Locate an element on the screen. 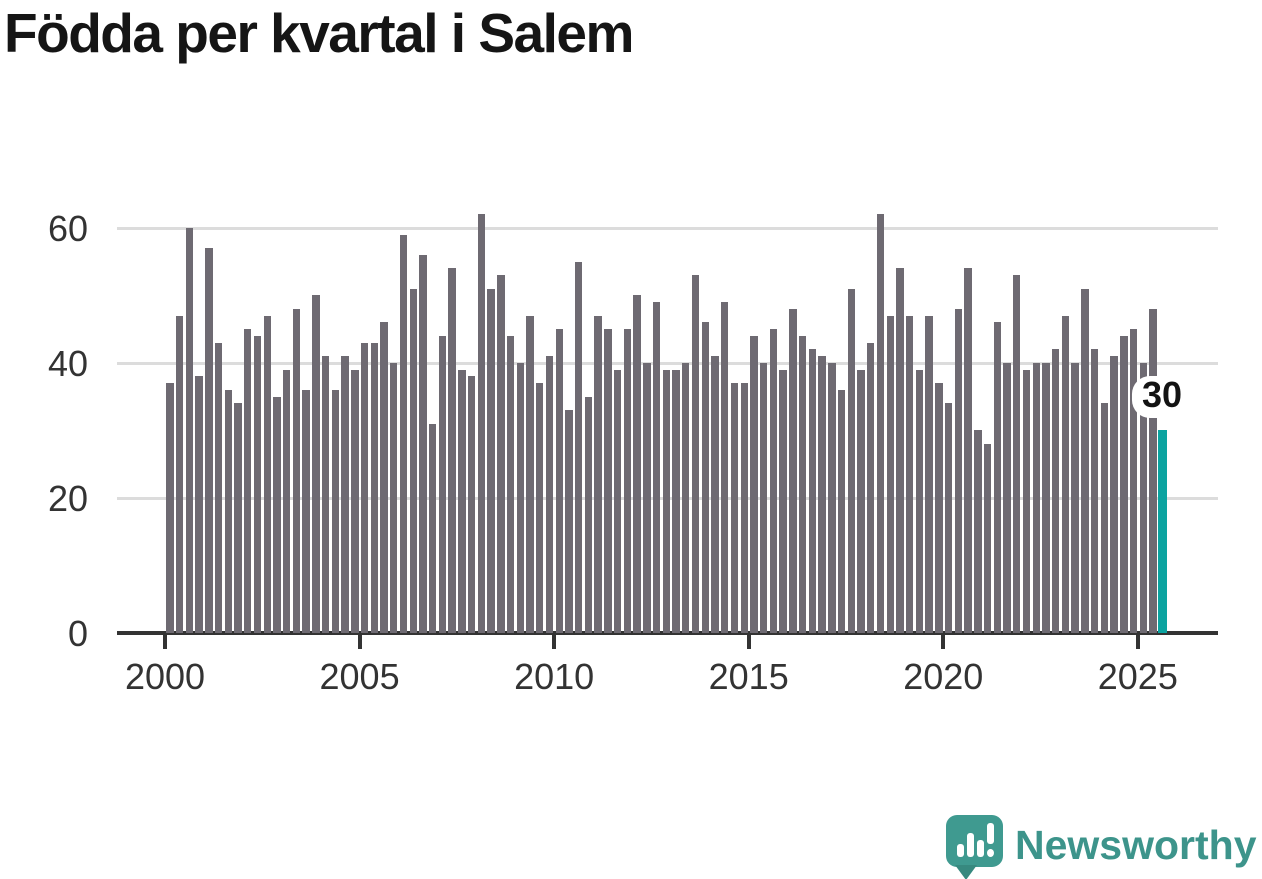 The height and width of the screenshot is (879, 1262). x-axis-label-2020: 2020 is located at coordinates (943, 676).